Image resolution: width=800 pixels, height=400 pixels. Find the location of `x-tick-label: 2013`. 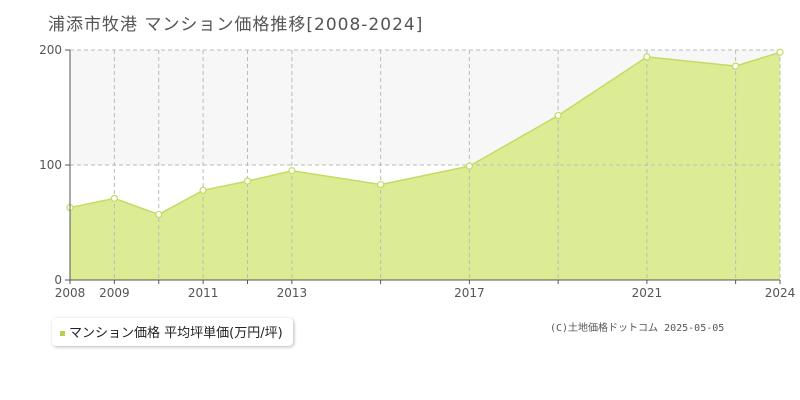

x-tick-label: 2013 is located at coordinates (292, 293).